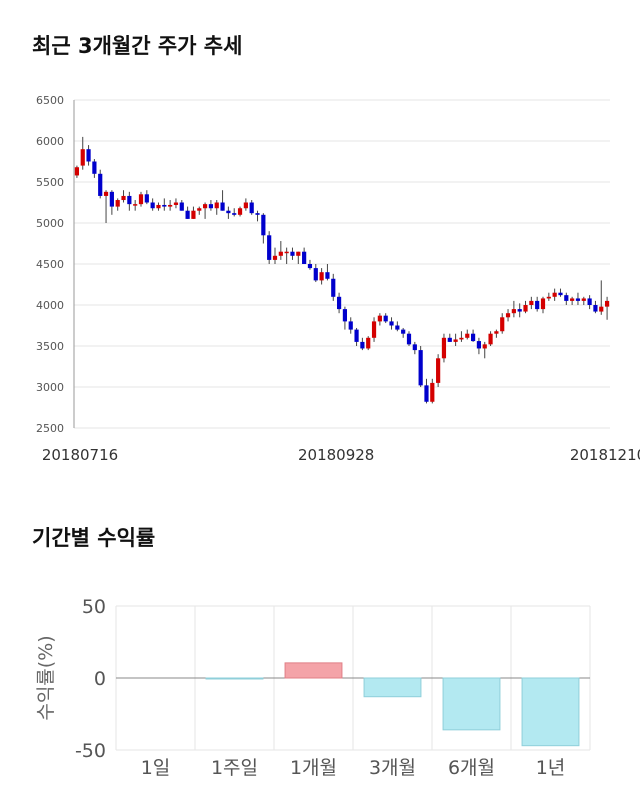  What do you see at coordinates (50, 182) in the screenshot?
I see `y-tick-label: 5500` at bounding box center [50, 182].